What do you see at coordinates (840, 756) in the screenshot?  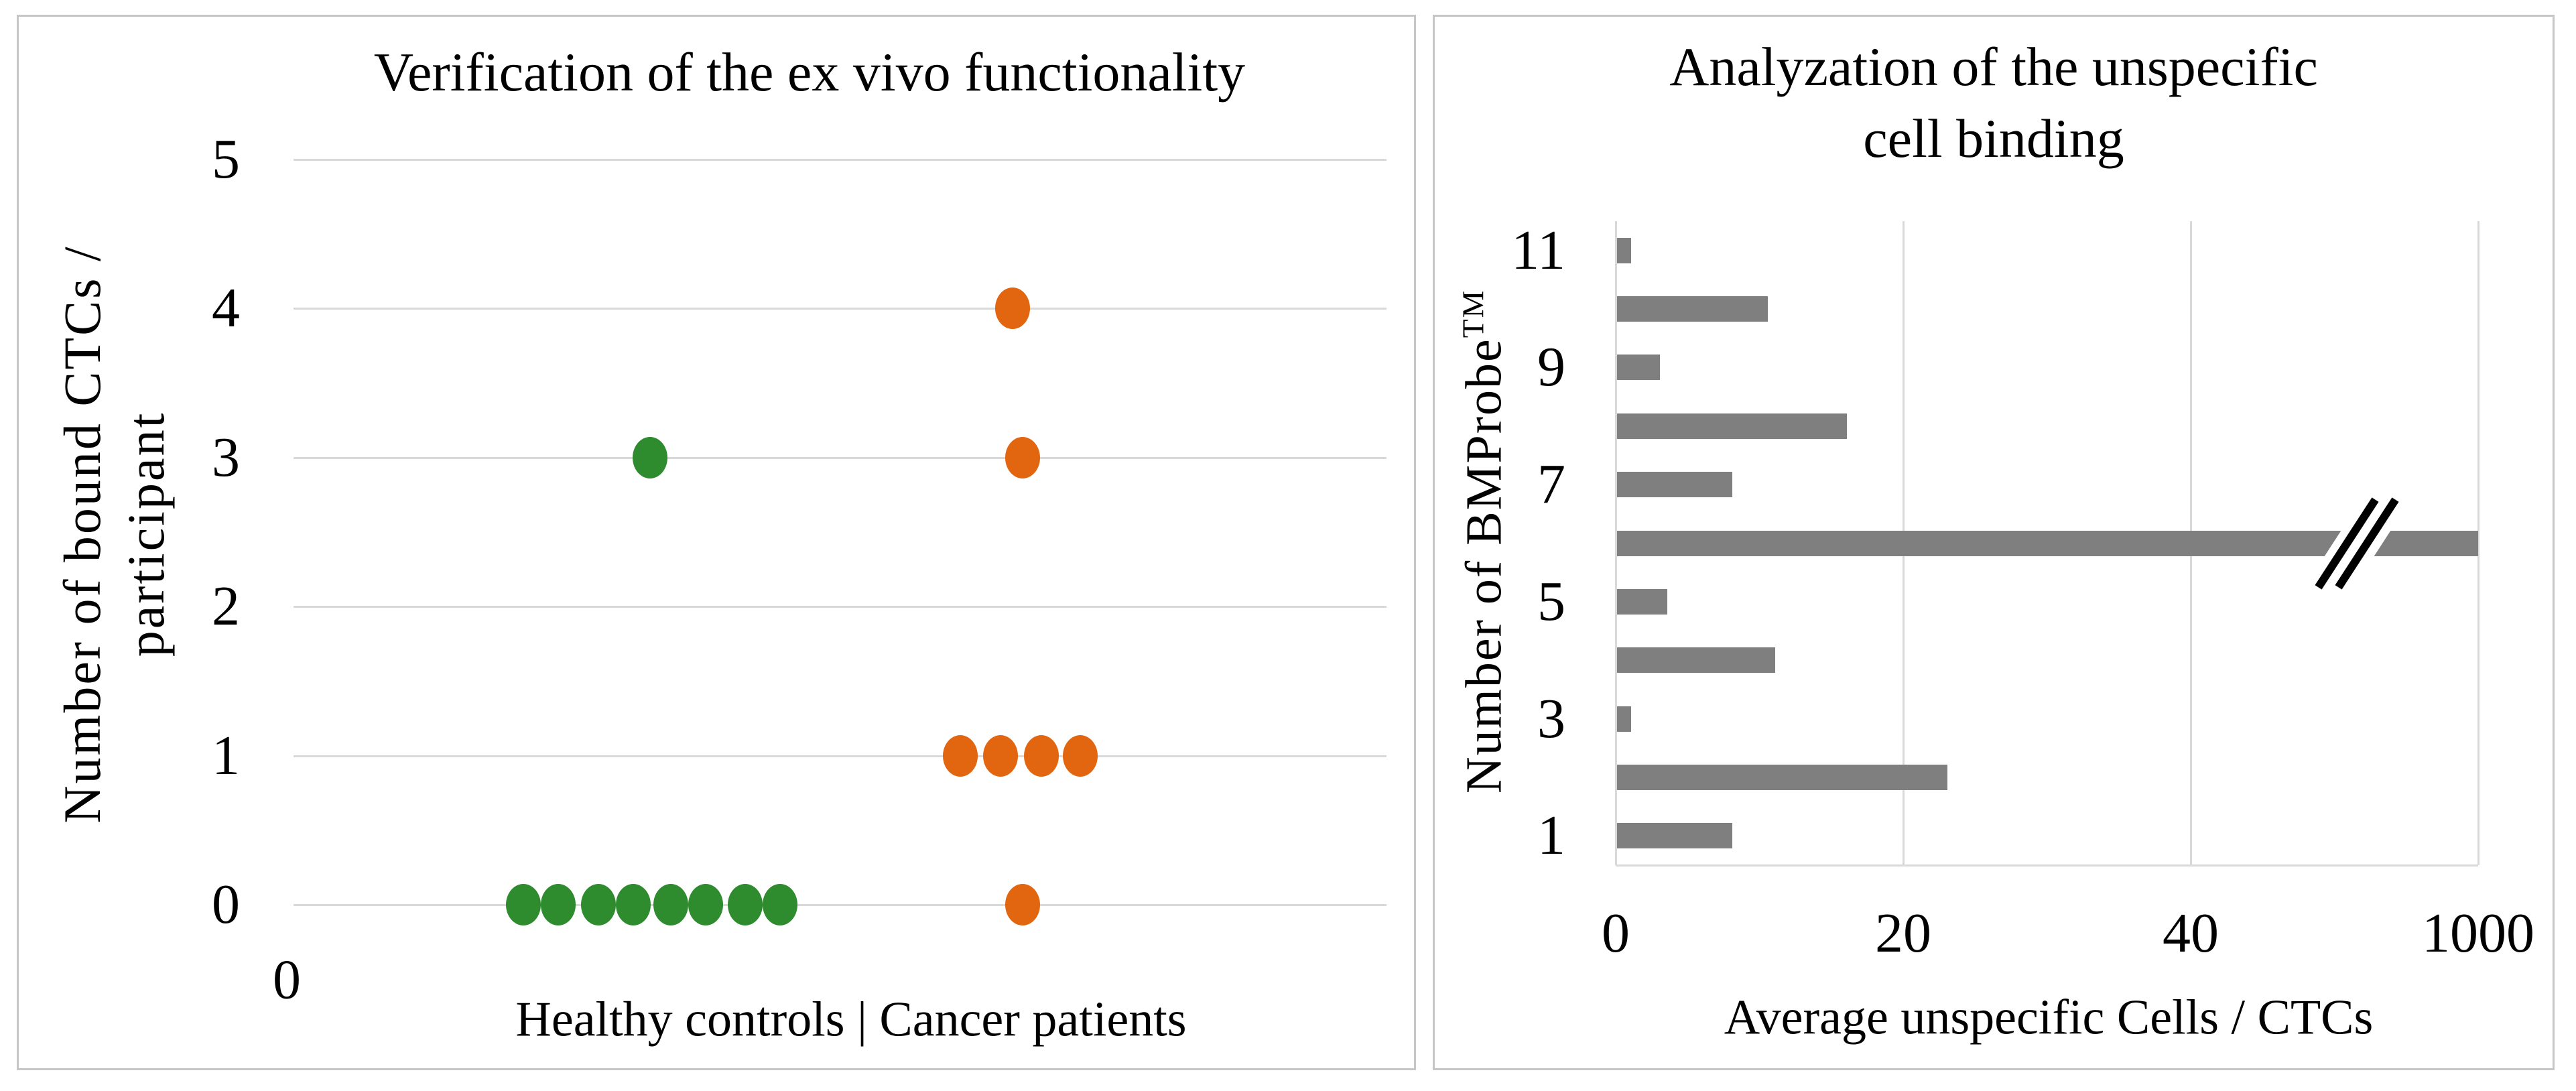 I see `left-gridline-y1` at bounding box center [840, 756].